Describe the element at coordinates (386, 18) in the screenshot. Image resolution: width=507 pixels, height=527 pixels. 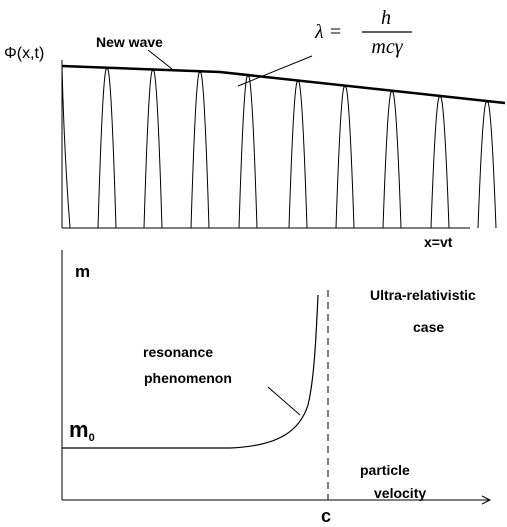
I see `formula-numerator: h` at that location.